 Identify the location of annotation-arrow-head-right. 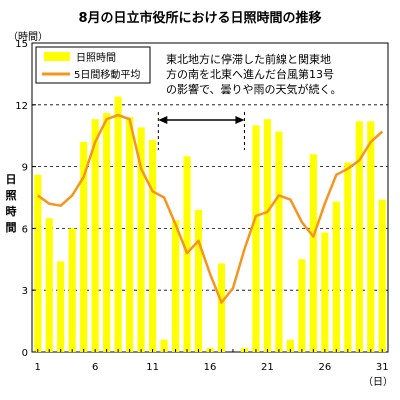
(240, 120).